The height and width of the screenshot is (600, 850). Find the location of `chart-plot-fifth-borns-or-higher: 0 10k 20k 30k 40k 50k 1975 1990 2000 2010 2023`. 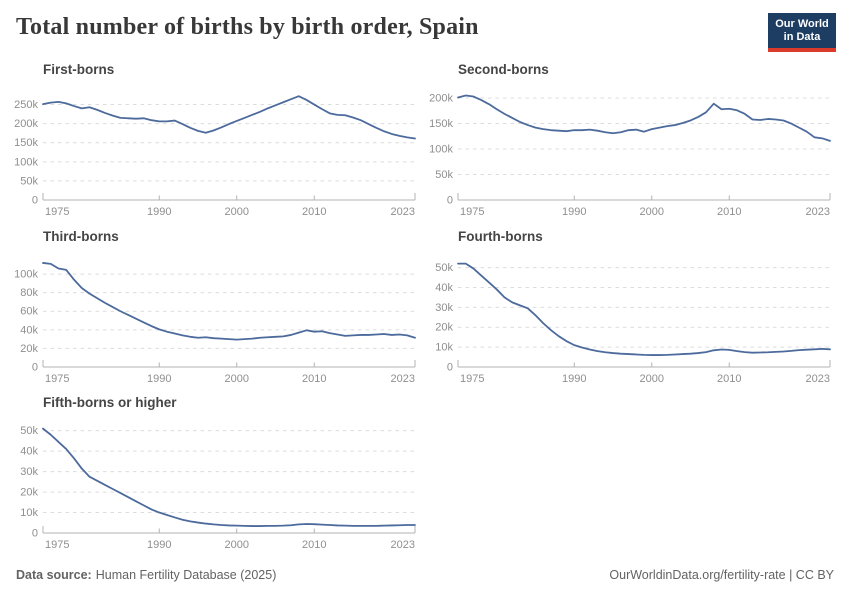

chart-plot-fifth-borns-or-higher: 0 10k 20k 30k 40k 50k 1975 1990 2000 2010 2023 is located at coordinates (218, 488).